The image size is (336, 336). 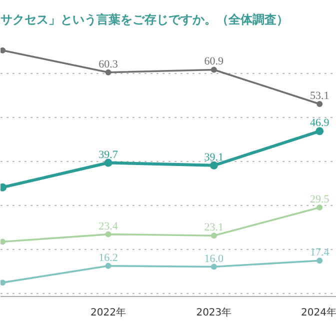 I want to click on data-label: 46.9, so click(x=320, y=123).